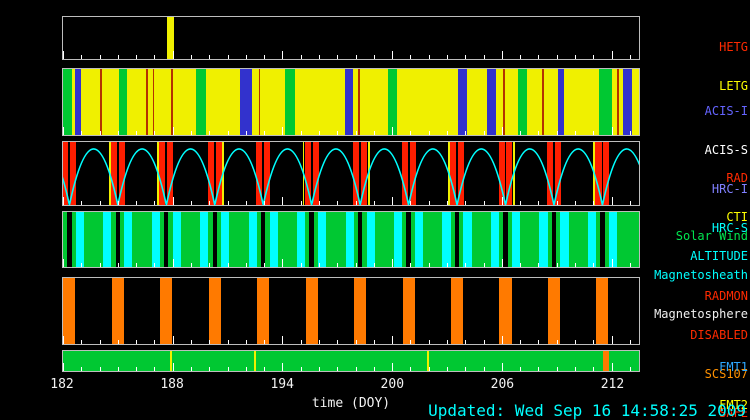 This screenshot has height=420, width=750. What do you see at coordinates (502, 384) in the screenshot?
I see `x-axis-tick-label: 206` at bounding box center [502, 384].